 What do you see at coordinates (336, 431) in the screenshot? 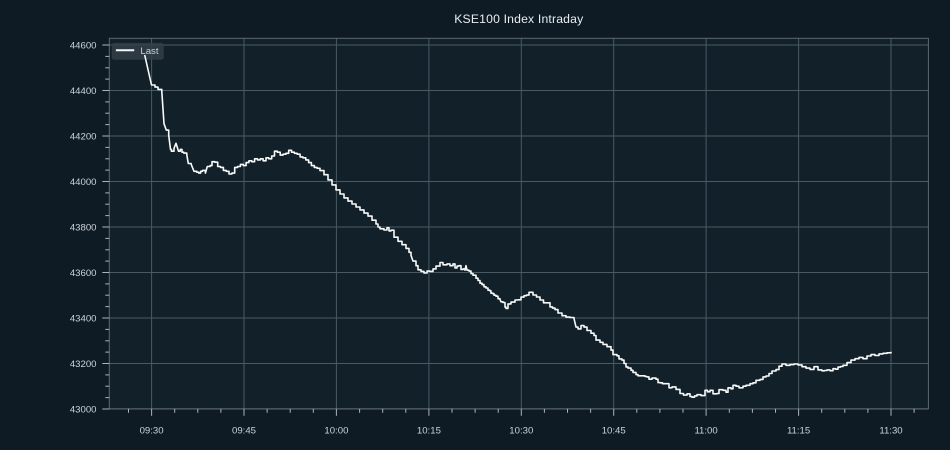
I see `svg-text: 10:00` at bounding box center [336, 431].